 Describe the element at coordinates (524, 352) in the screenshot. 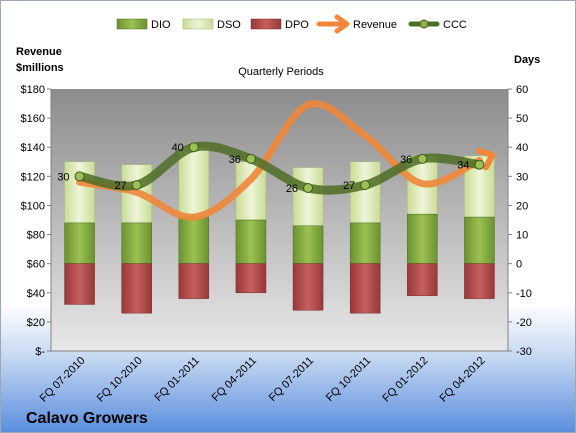

I see `right-tick-label: -30` at that location.